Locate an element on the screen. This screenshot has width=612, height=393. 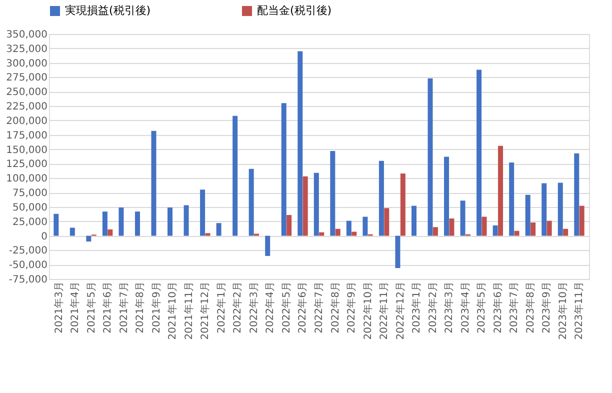
x-tick-label: 2021年11月 is located at coordinates (188, 311).